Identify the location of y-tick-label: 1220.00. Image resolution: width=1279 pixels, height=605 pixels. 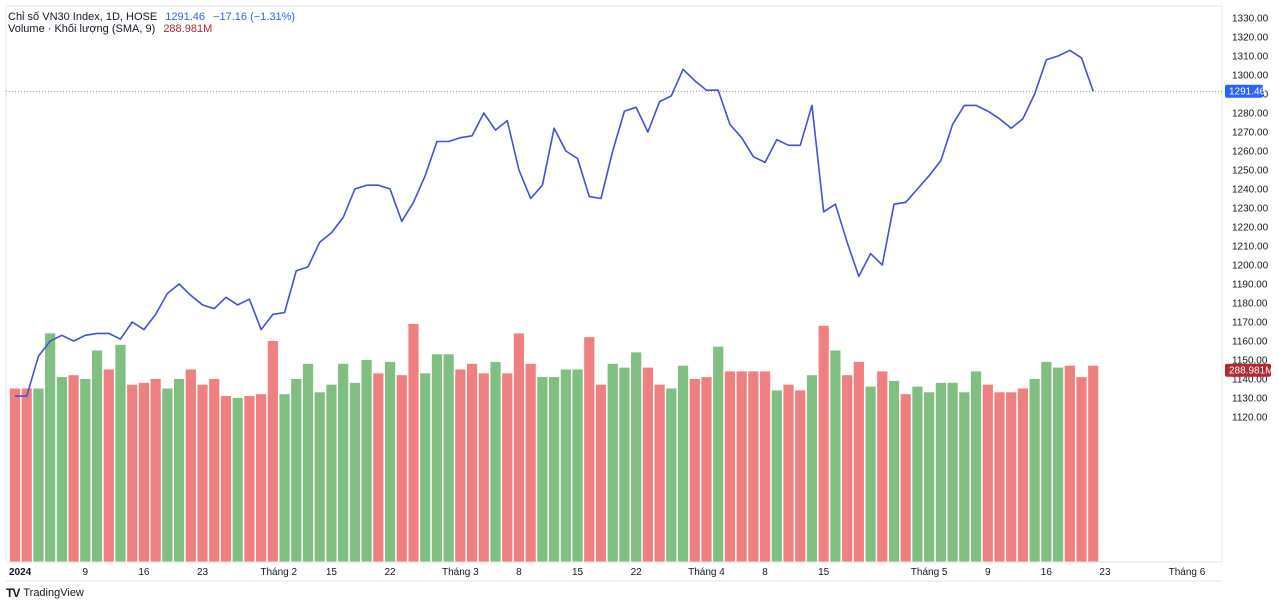
(1250, 228).